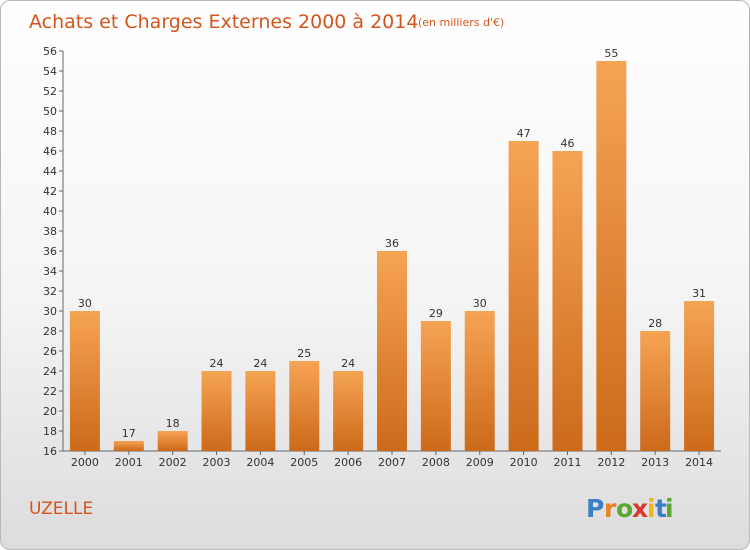 The image size is (750, 550). What do you see at coordinates (50, 271) in the screenshot?
I see `y-tick-label: 34` at bounding box center [50, 271].